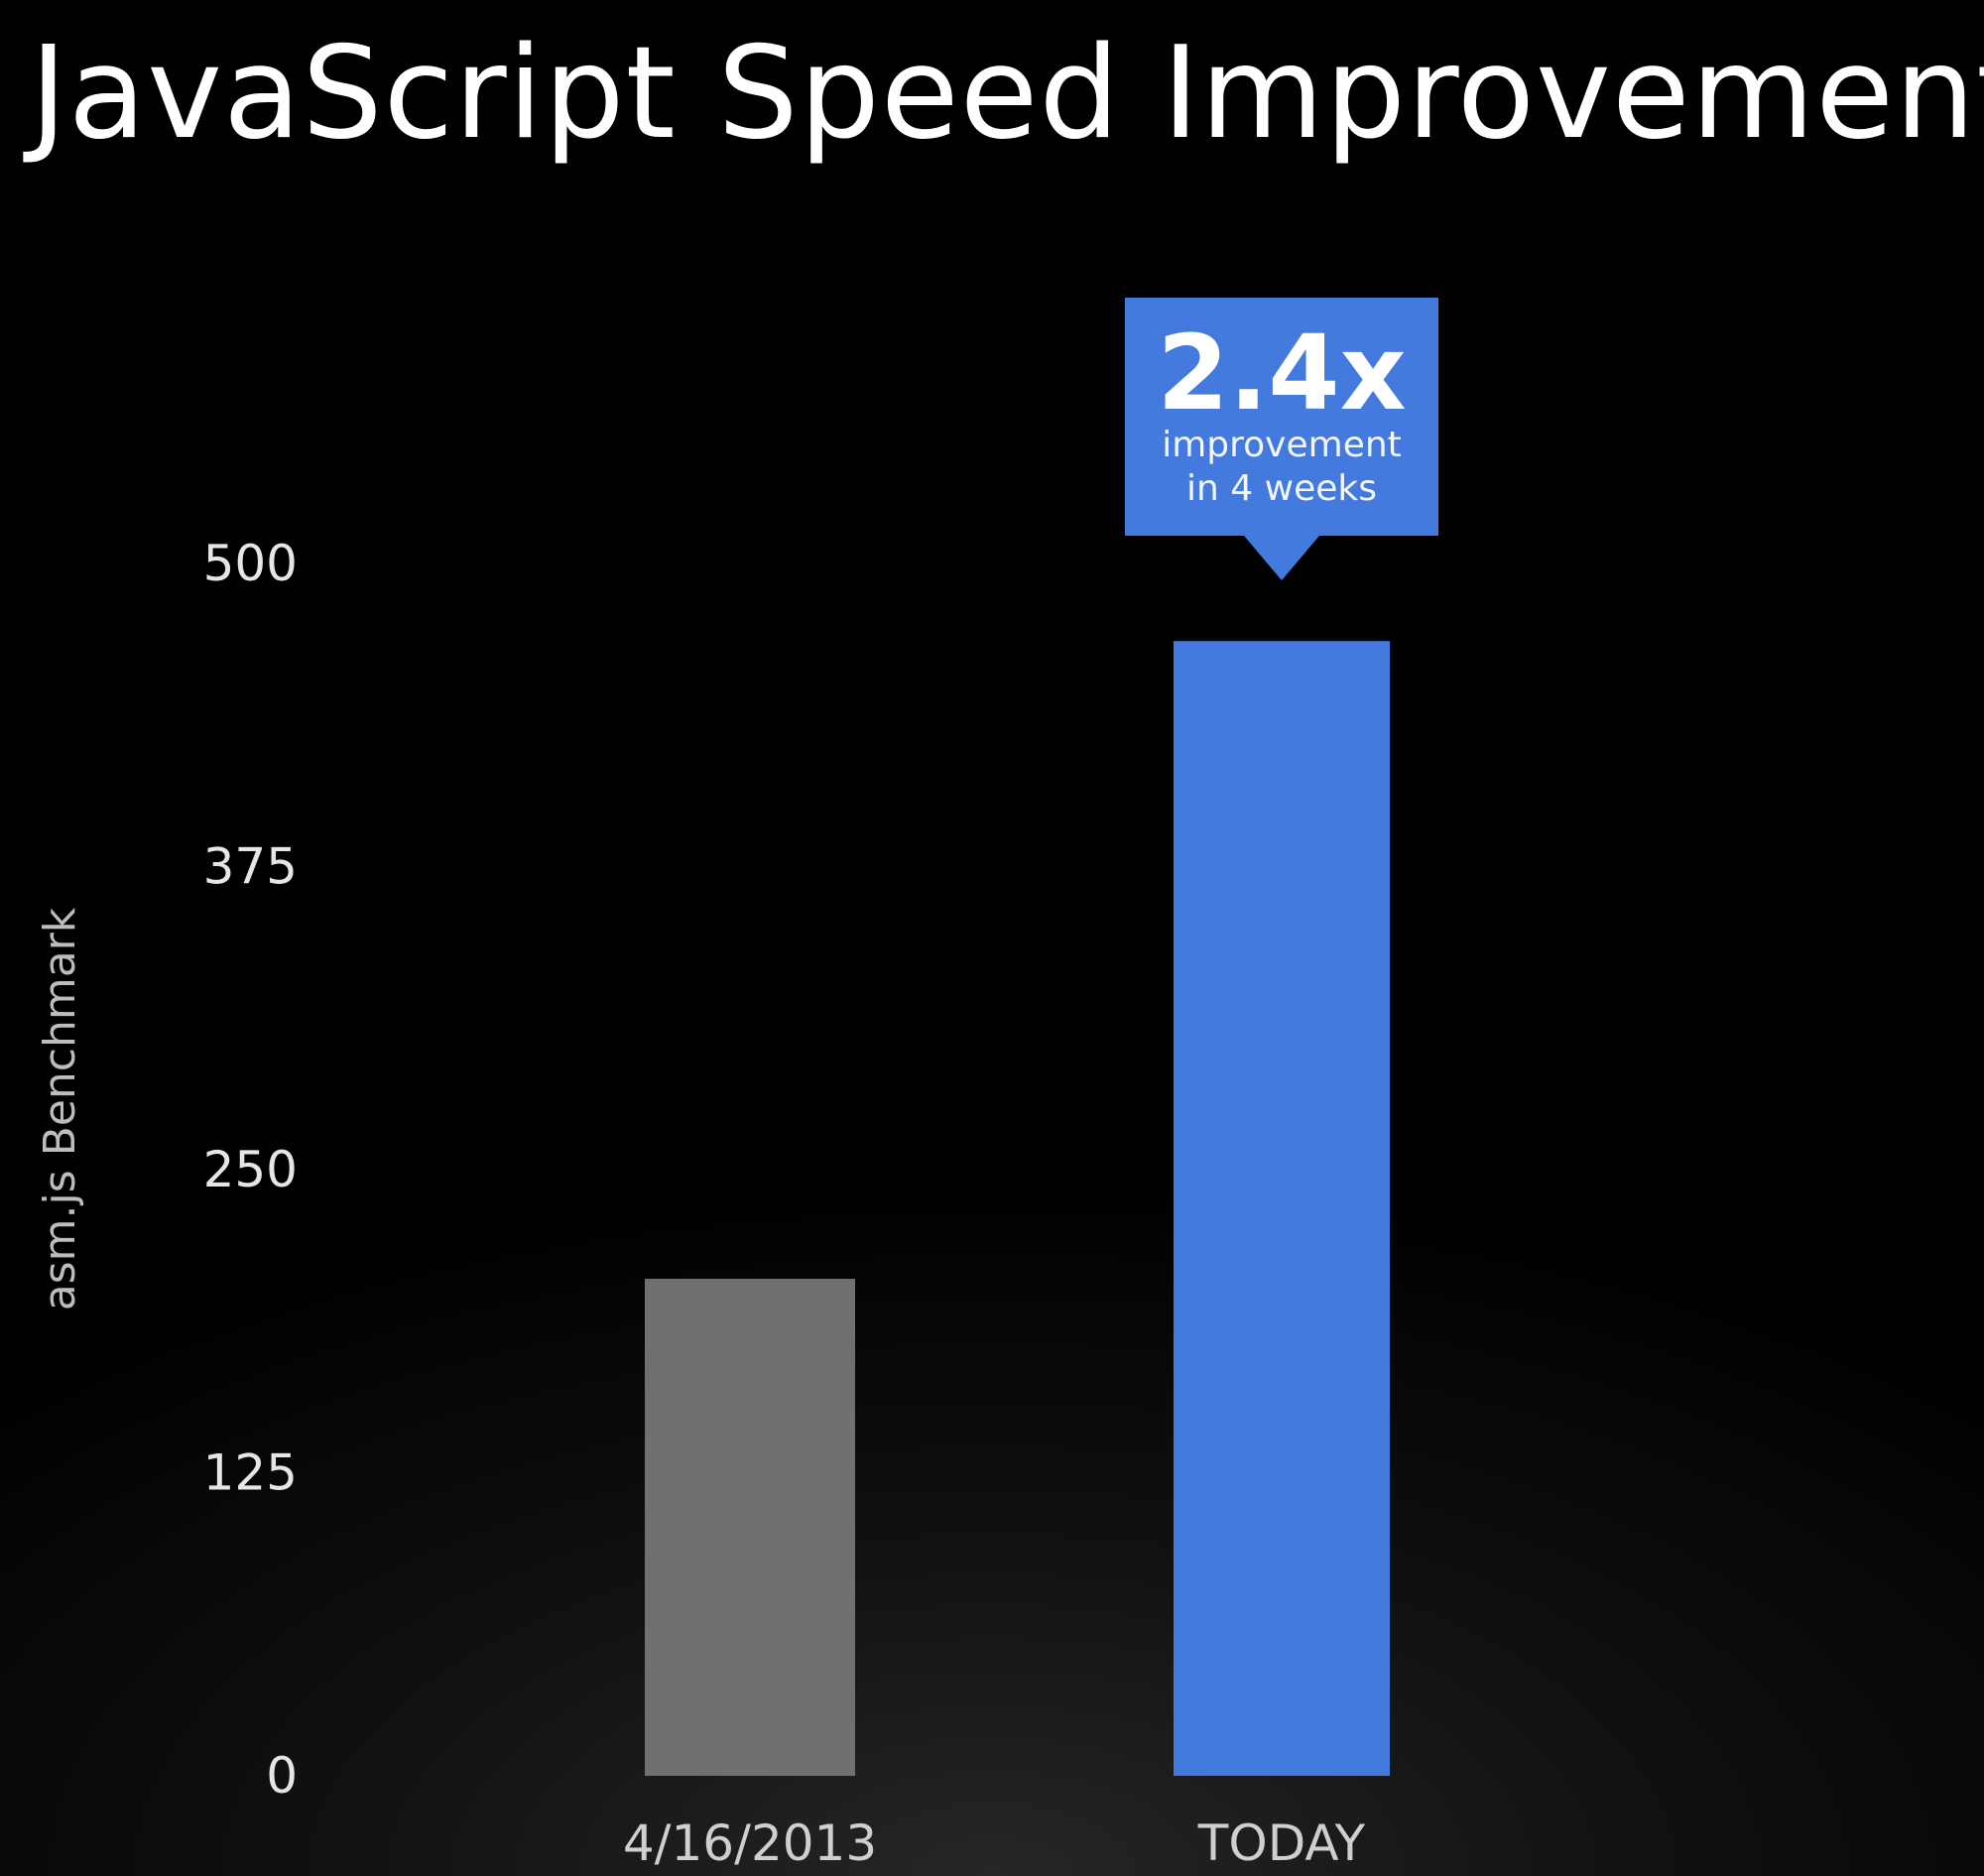 The width and height of the screenshot is (1984, 1876). I want to click on y-axis-label-group: asm.js Benchmark, so click(60, 1109).